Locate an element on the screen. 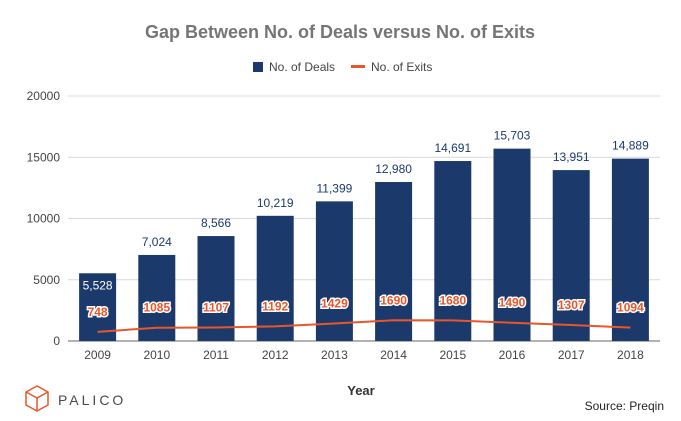 The height and width of the screenshot is (421, 681). exits-data-label: 1107 is located at coordinates (216, 307).